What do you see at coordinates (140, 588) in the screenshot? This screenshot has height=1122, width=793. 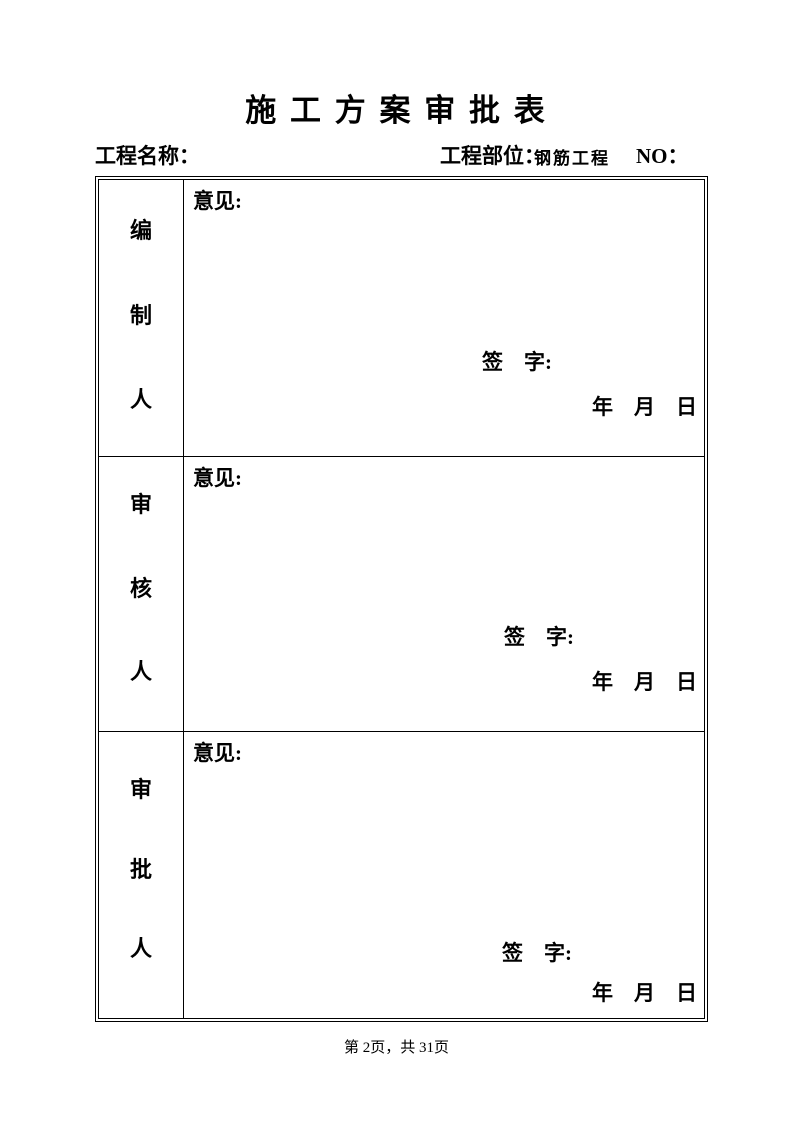 I see `role-char: 核` at bounding box center [140, 588].